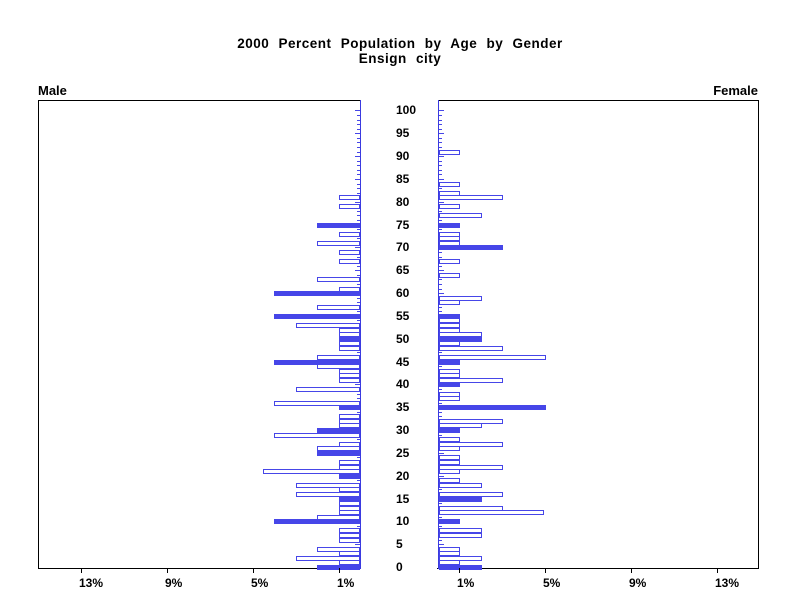  I want to click on age-label-80: 80, so click(403, 202).